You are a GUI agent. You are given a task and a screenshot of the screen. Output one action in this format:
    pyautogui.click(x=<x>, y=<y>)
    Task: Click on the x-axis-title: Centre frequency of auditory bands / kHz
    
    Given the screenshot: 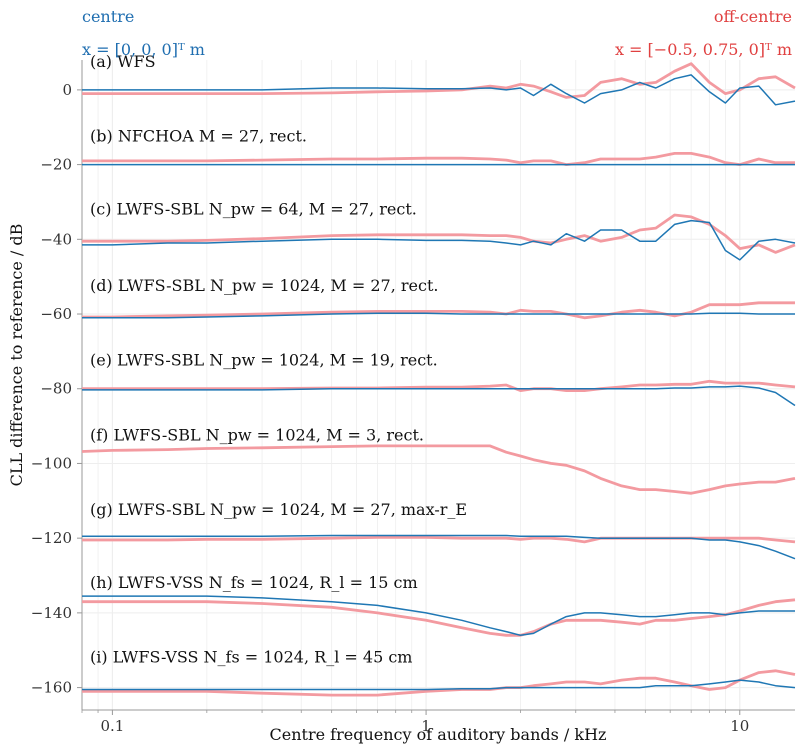 What is the action you would take?
    pyautogui.click(x=438, y=734)
    